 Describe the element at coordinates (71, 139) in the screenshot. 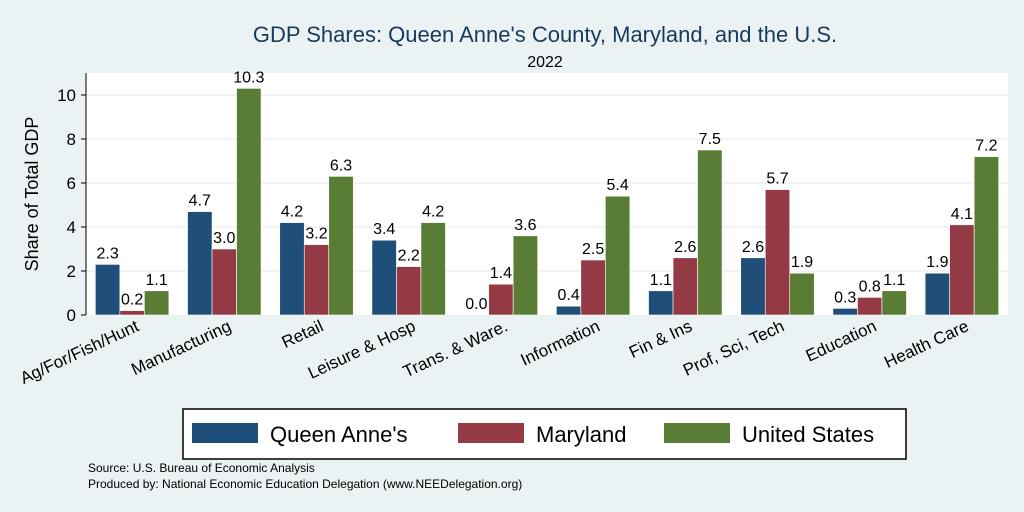

I see `y-tick-label: 8` at that location.